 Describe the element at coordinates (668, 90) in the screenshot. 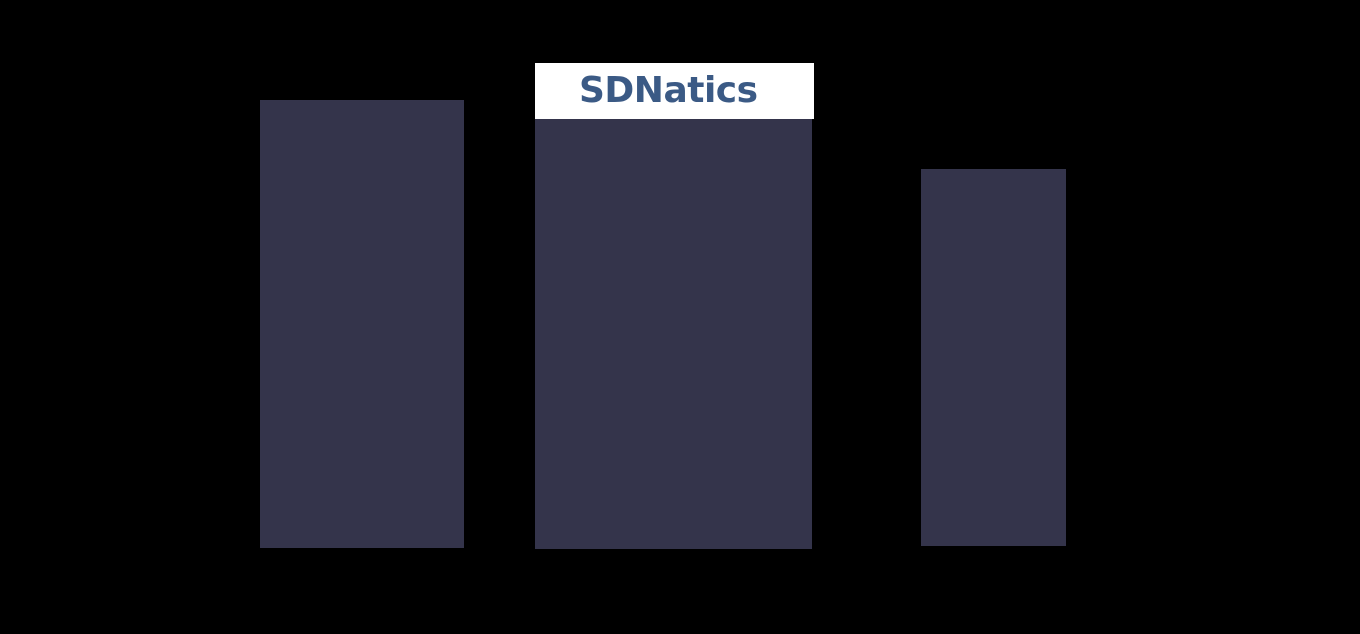

I see `logo-text: SDNatics` at that location.